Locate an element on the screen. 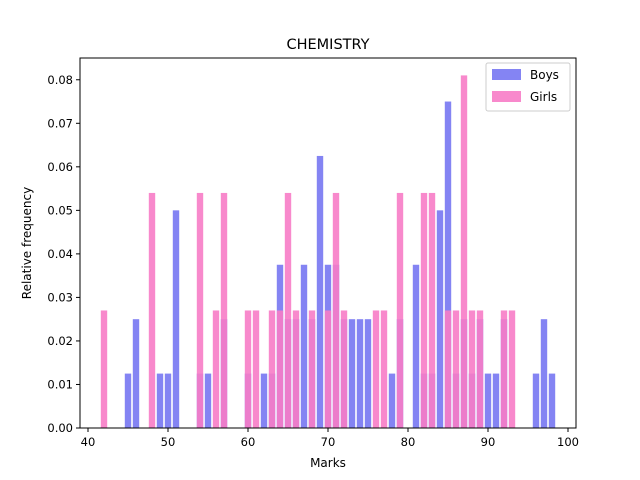  y-tick-label: 0.07 is located at coordinates (60, 123).